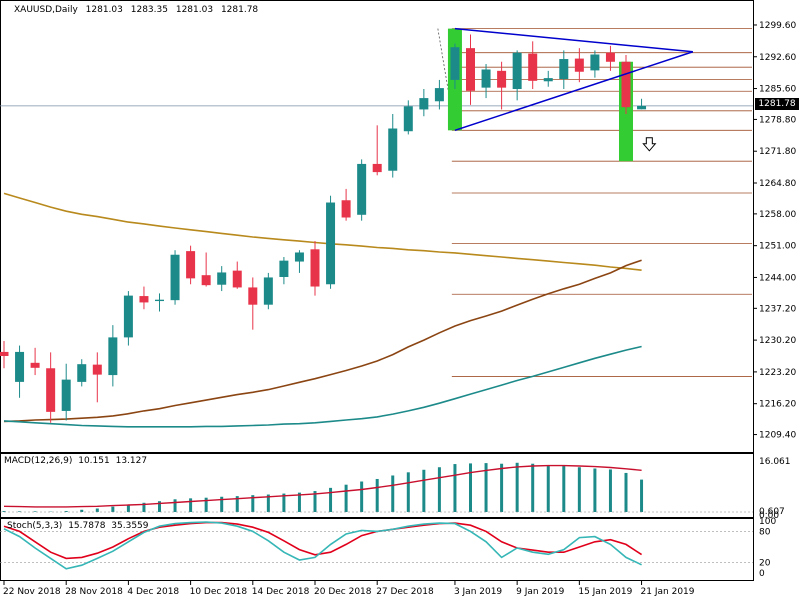 The height and width of the screenshot is (600, 800). Describe the element at coordinates (38, 461) in the screenshot. I see `macd-label: MACD(12,26,9)` at that location.